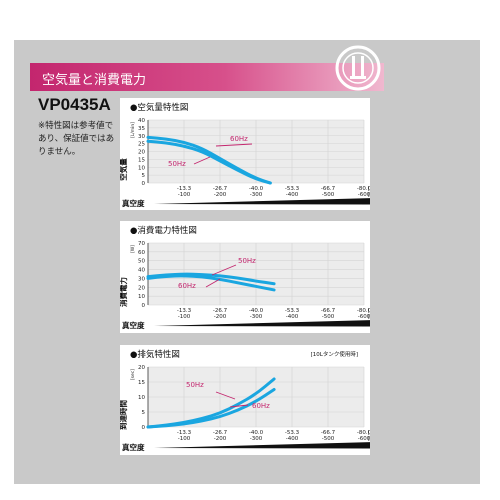 The height and width of the screenshot is (500, 500). Describe the element at coordinates (364, 195) in the screenshot. I see `airflow-xtick-mmhg: -600` at that location.